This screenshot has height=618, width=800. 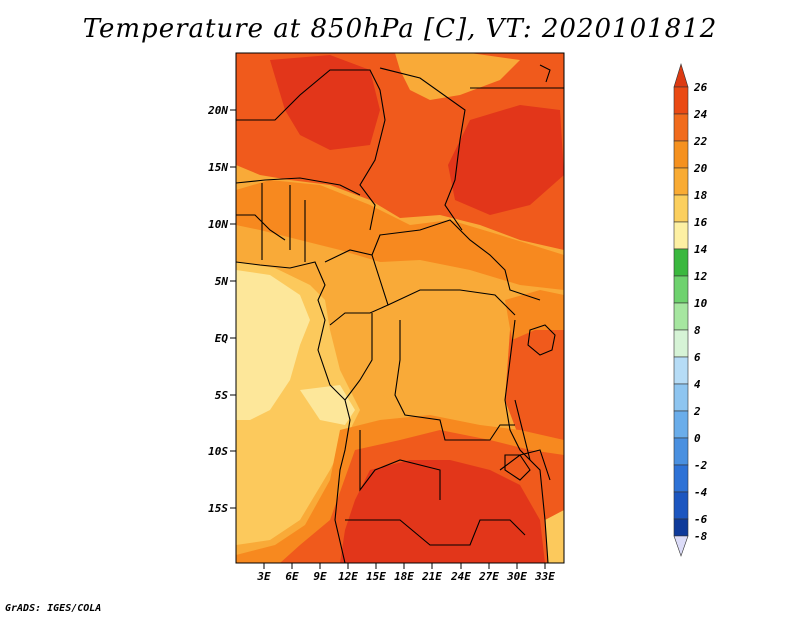 What do you see at coordinates (506, 160) in the screenshot?
I see `sahel-hot-core-east` at bounding box center [506, 160].